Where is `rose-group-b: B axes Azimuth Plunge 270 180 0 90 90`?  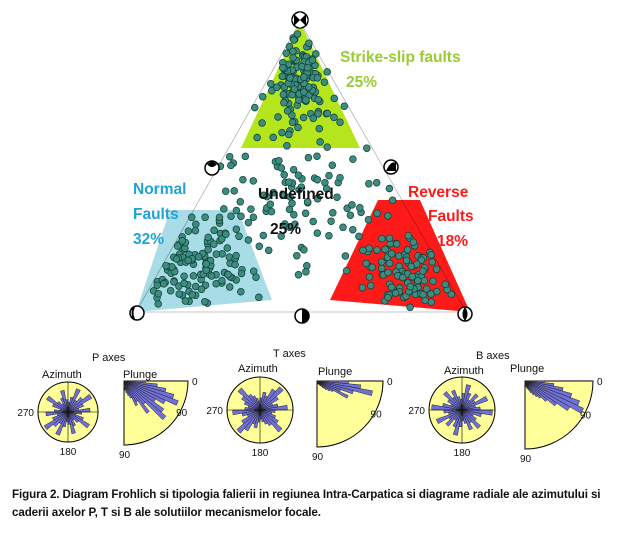 rose-group-b: B axes Azimuth Plunge 270 180 0 90 90 is located at coordinates (505, 407).